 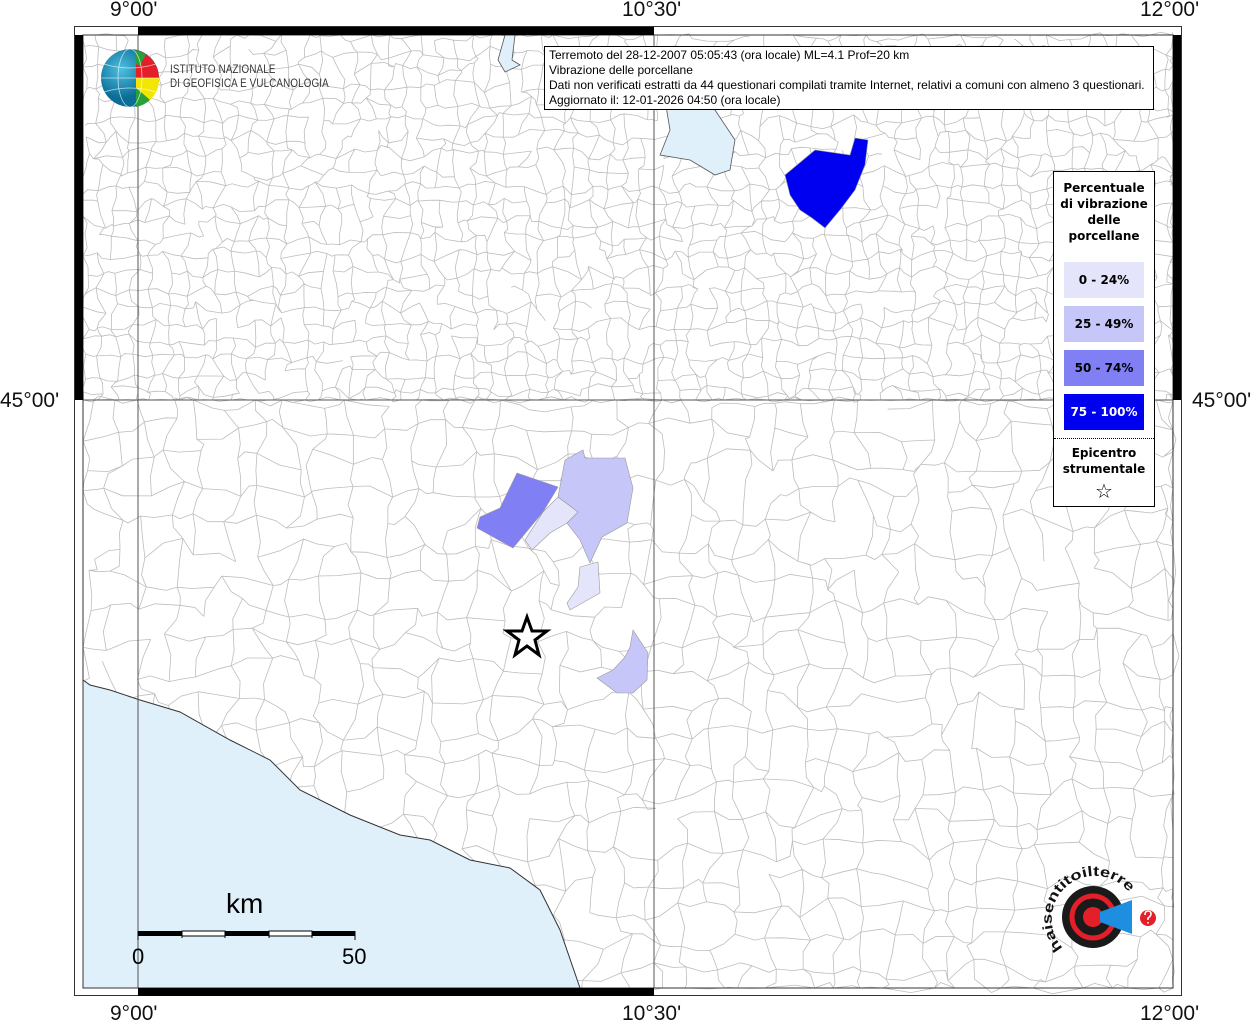 I want to click on tick-right-lat: 45°00', so click(x=1222, y=400).